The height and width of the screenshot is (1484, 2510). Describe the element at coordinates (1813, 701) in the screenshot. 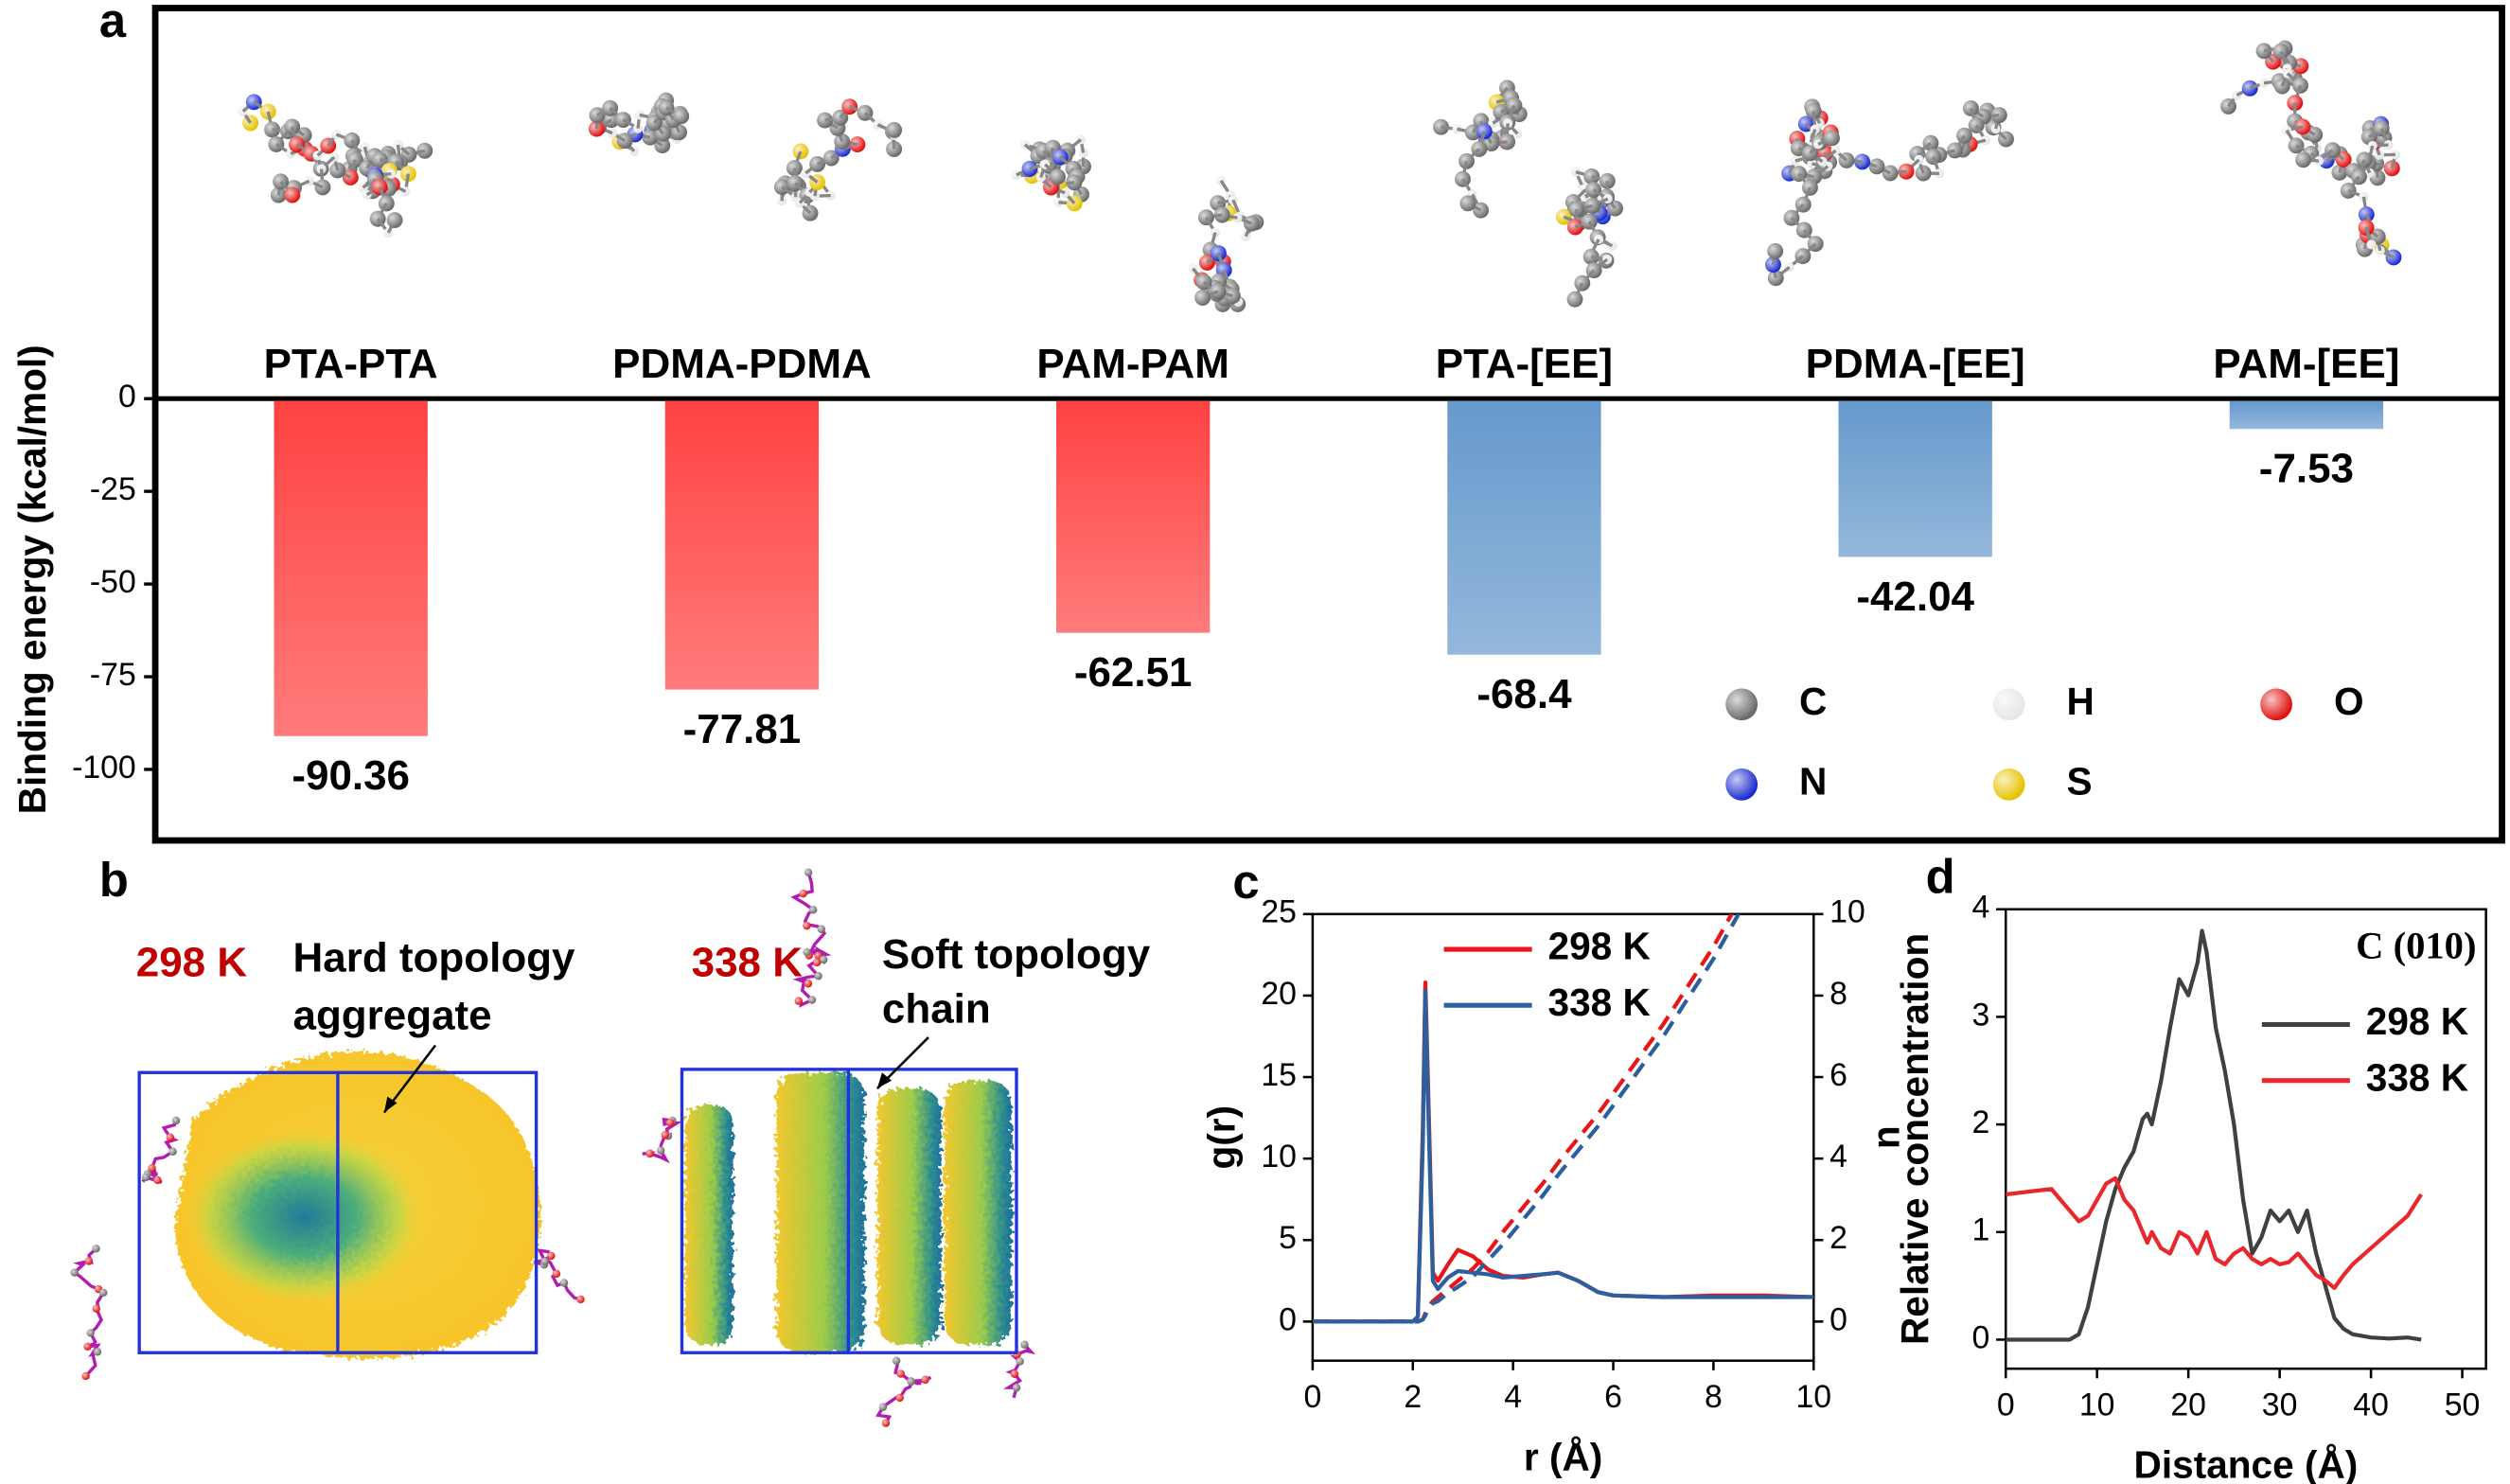

I see `atom-legend-label: C` at that location.